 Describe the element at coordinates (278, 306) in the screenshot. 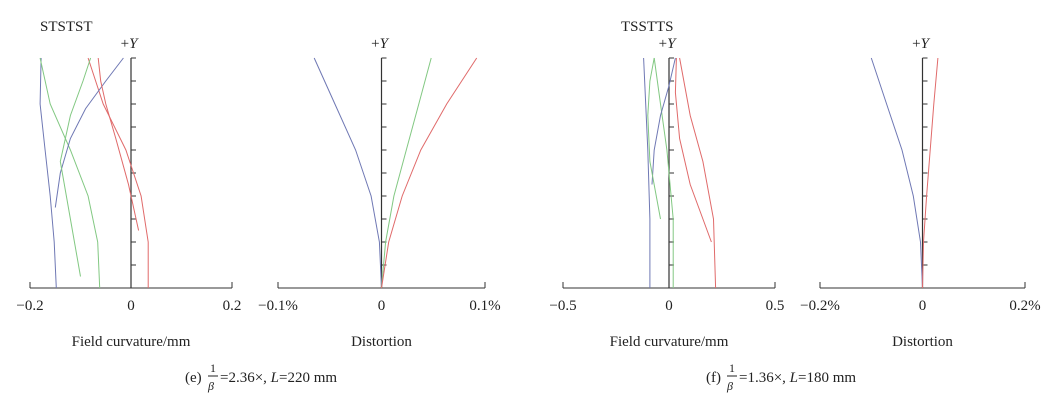

I see `x-tick-label: −0.1%` at that location.